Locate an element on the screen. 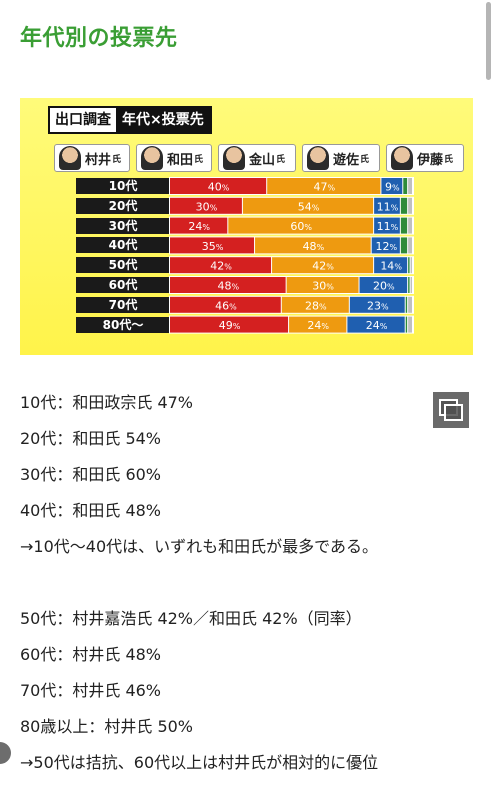 This screenshot has width=493, height=788. gallery-view-button is located at coordinates (451, 410).